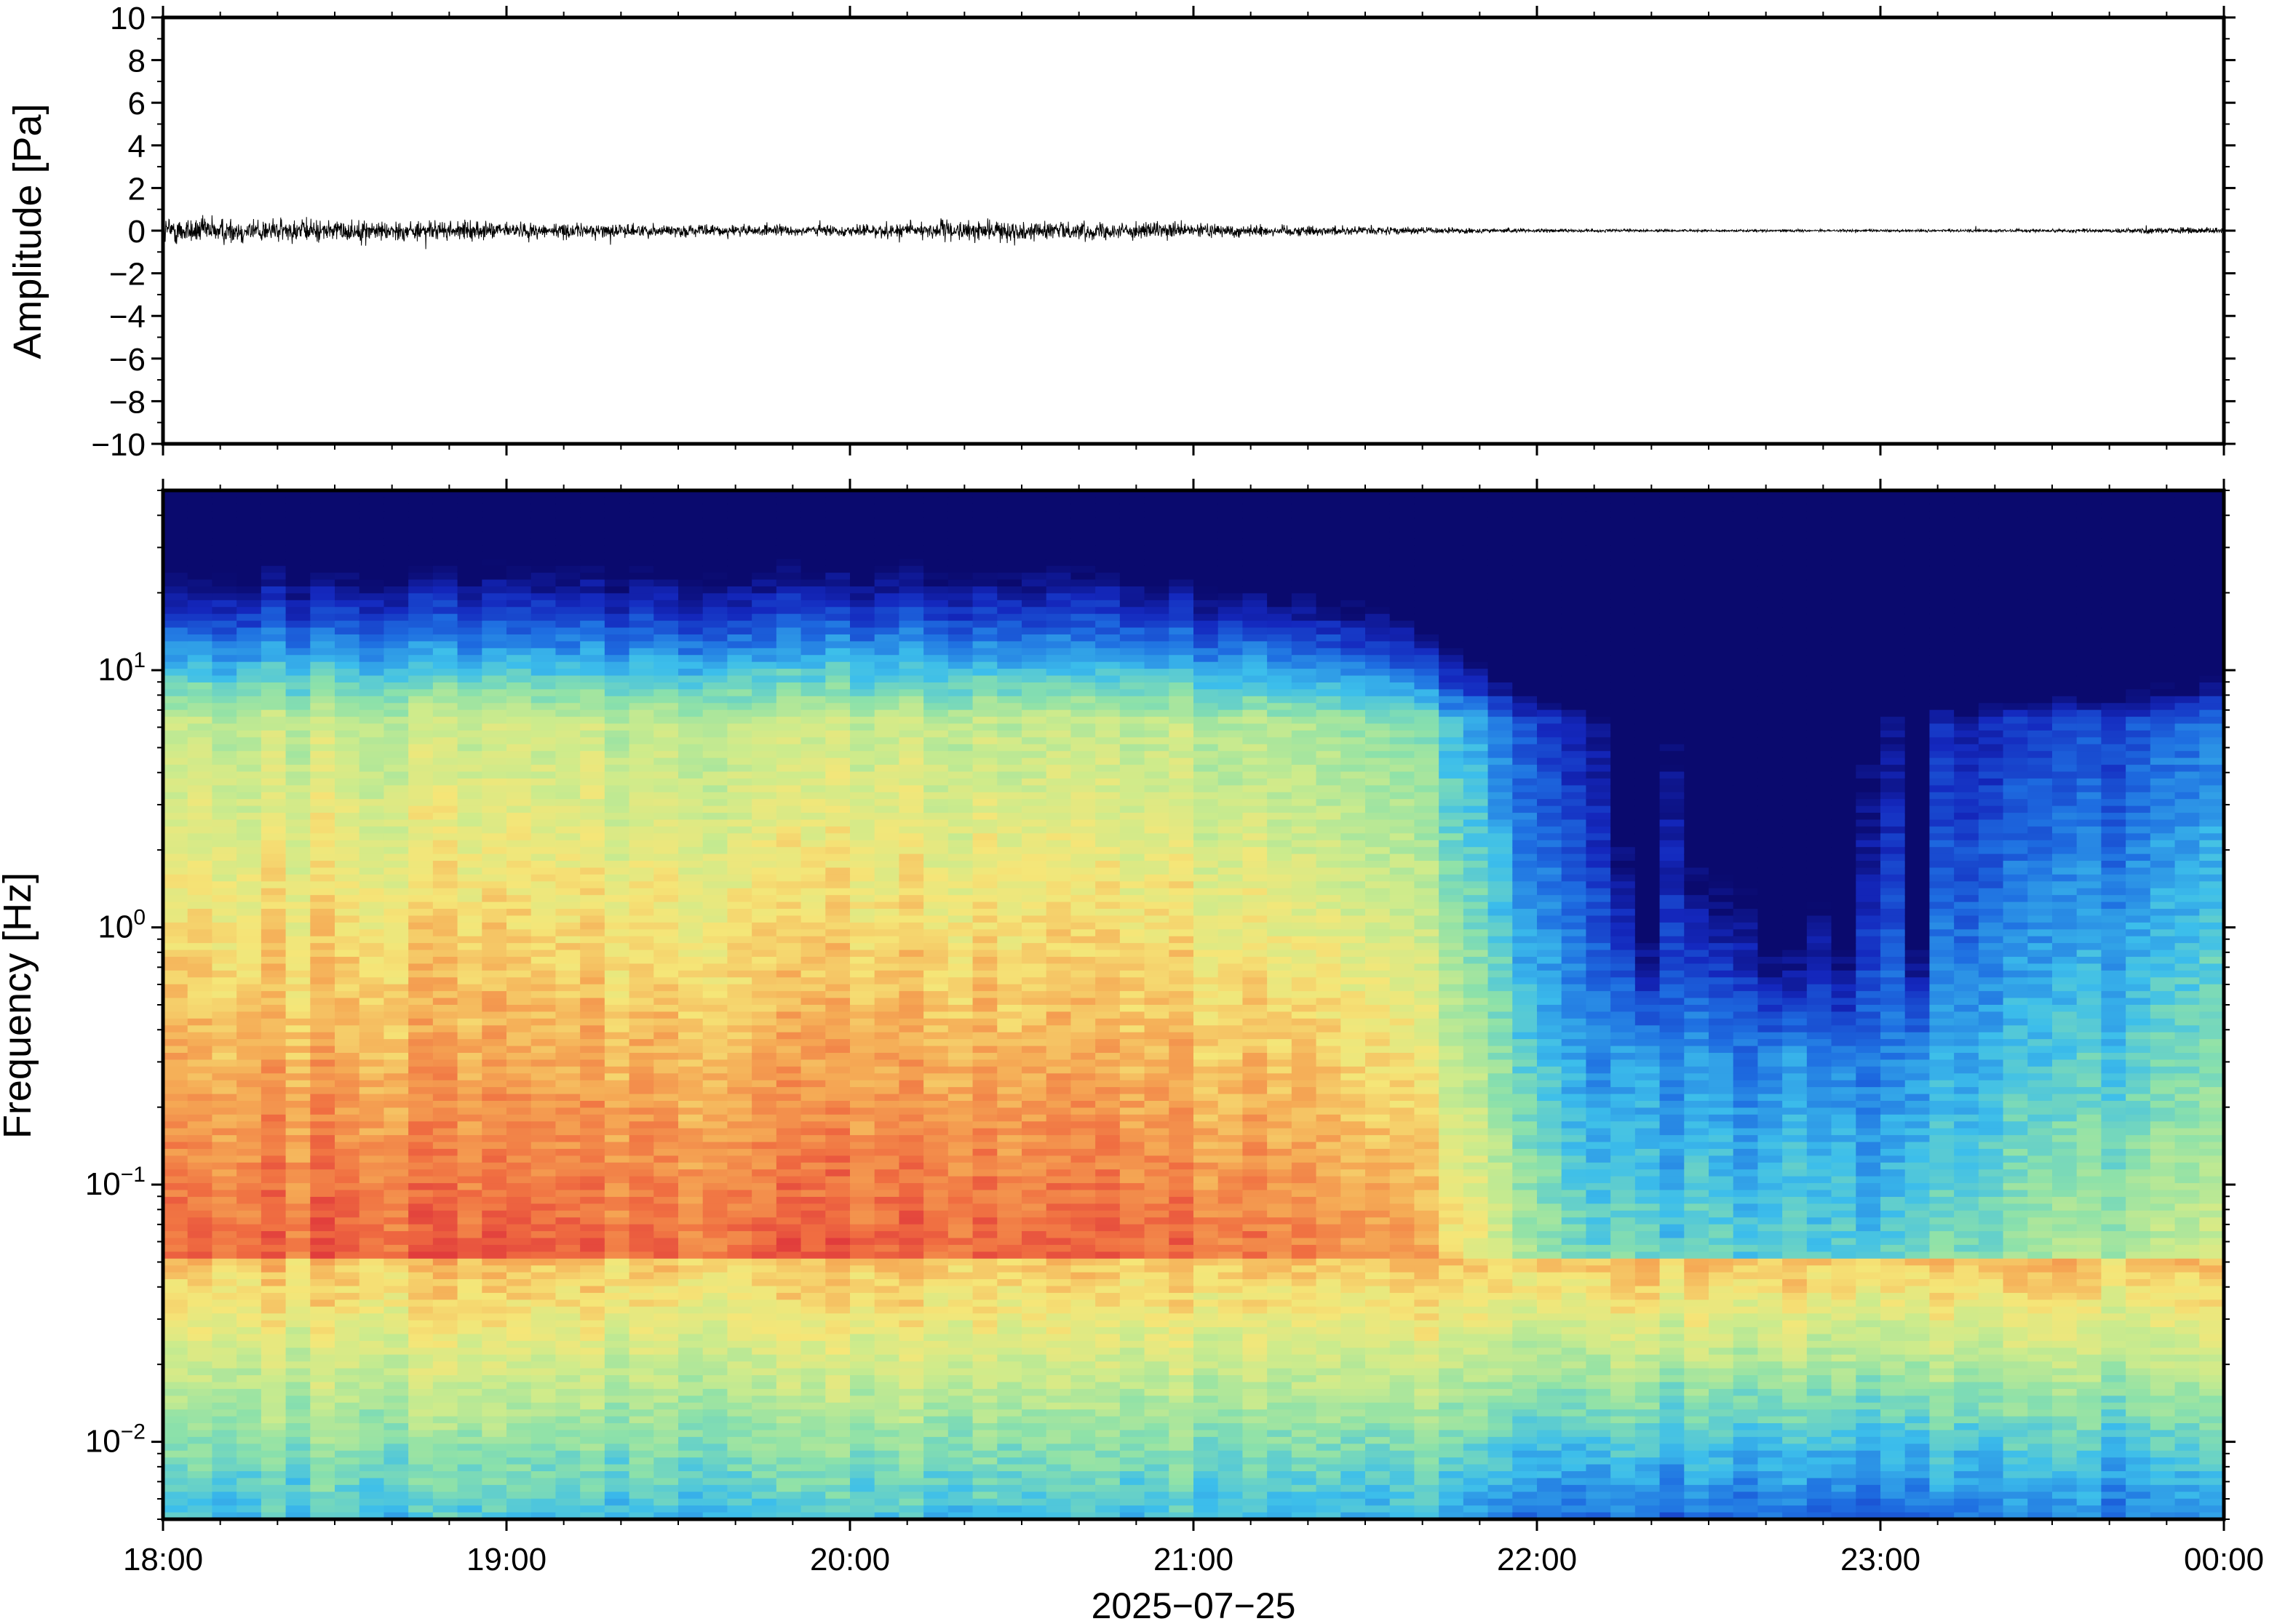 The height and width of the screenshot is (1624, 2269). I want to click on amplitude-y-tick-label: 0, so click(137, 232).